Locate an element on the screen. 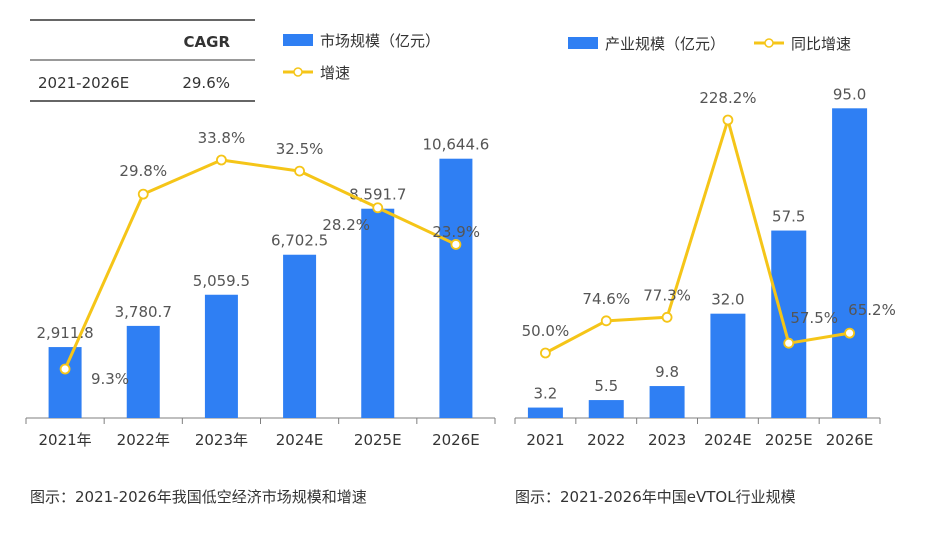 Image resolution: width=937 pixels, height=554 pixels. right-category-label: 2026E is located at coordinates (850, 440).